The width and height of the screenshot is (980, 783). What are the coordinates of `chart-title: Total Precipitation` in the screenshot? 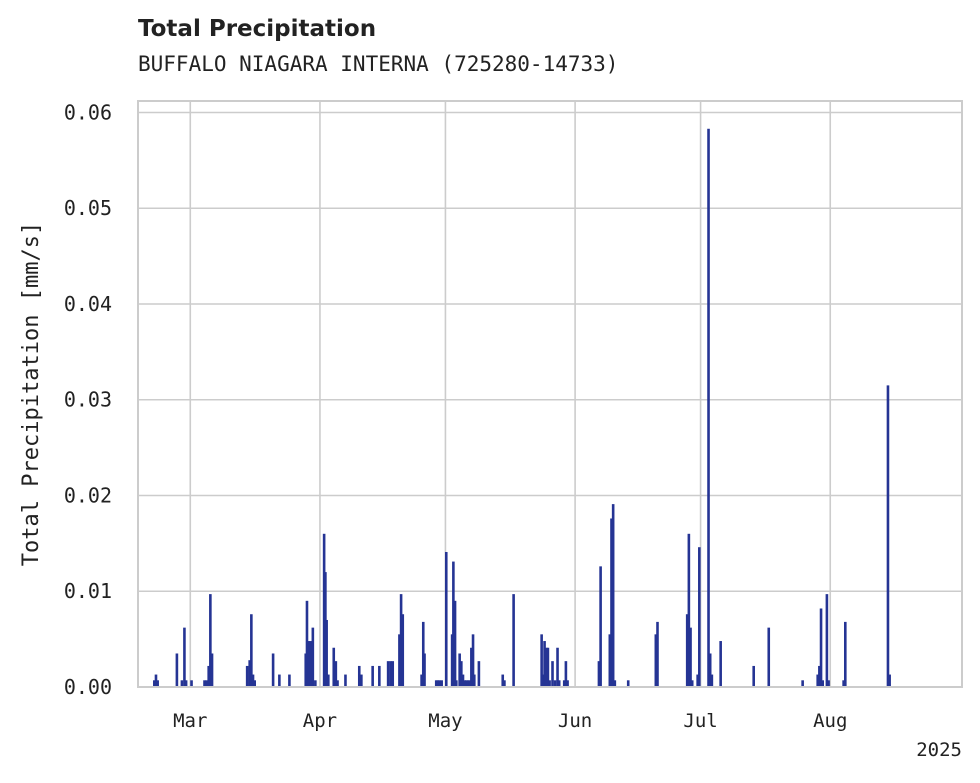 It's located at (257, 29).